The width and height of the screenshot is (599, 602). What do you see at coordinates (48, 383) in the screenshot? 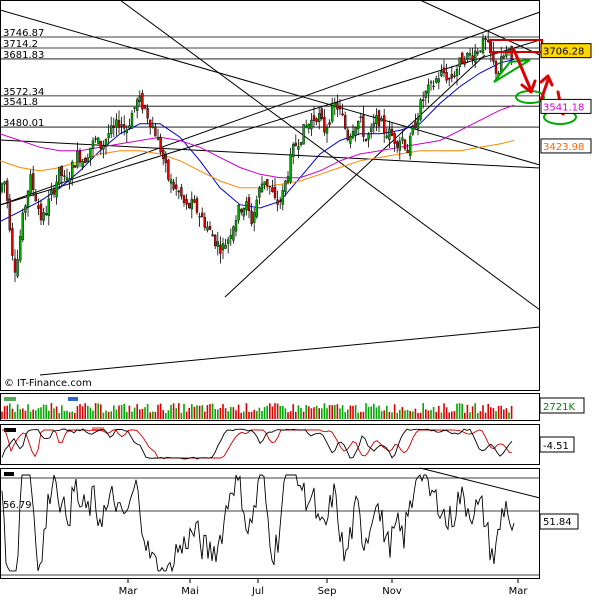
I see `watermark: © IT-Finance.com` at bounding box center [48, 383].